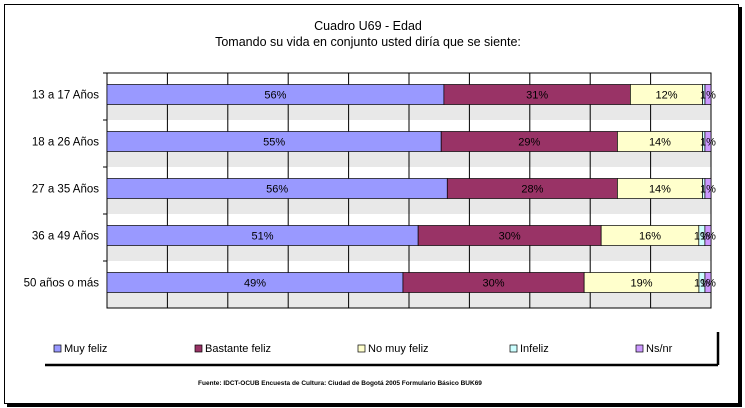  I want to click on data-label: 29%, so click(529, 143).